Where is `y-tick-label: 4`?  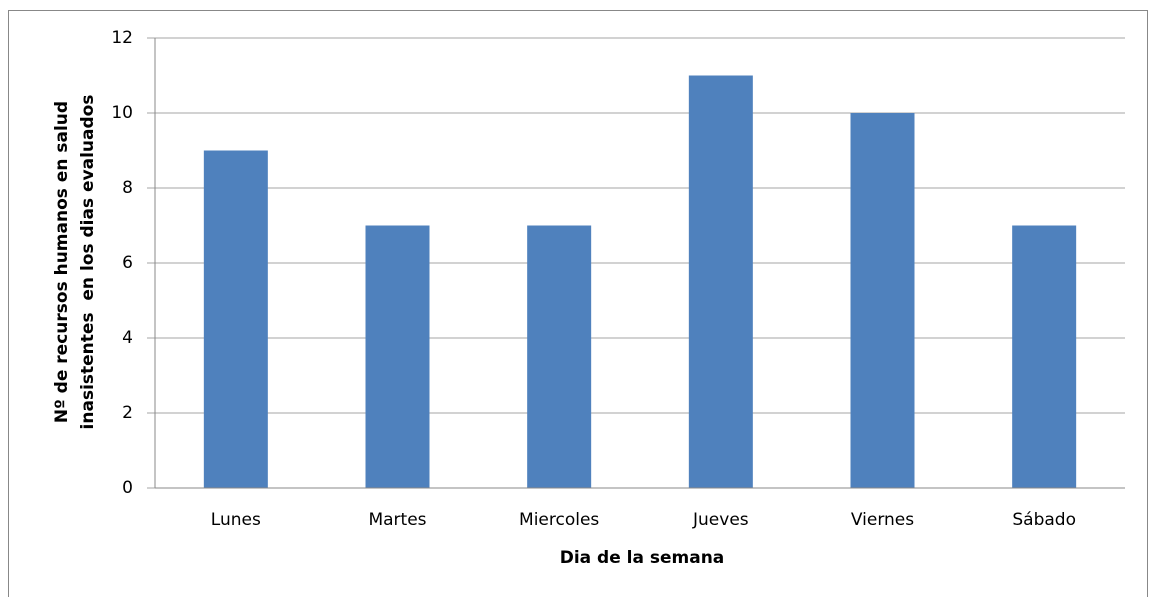 y-tick-label: 4 is located at coordinates (127, 338).